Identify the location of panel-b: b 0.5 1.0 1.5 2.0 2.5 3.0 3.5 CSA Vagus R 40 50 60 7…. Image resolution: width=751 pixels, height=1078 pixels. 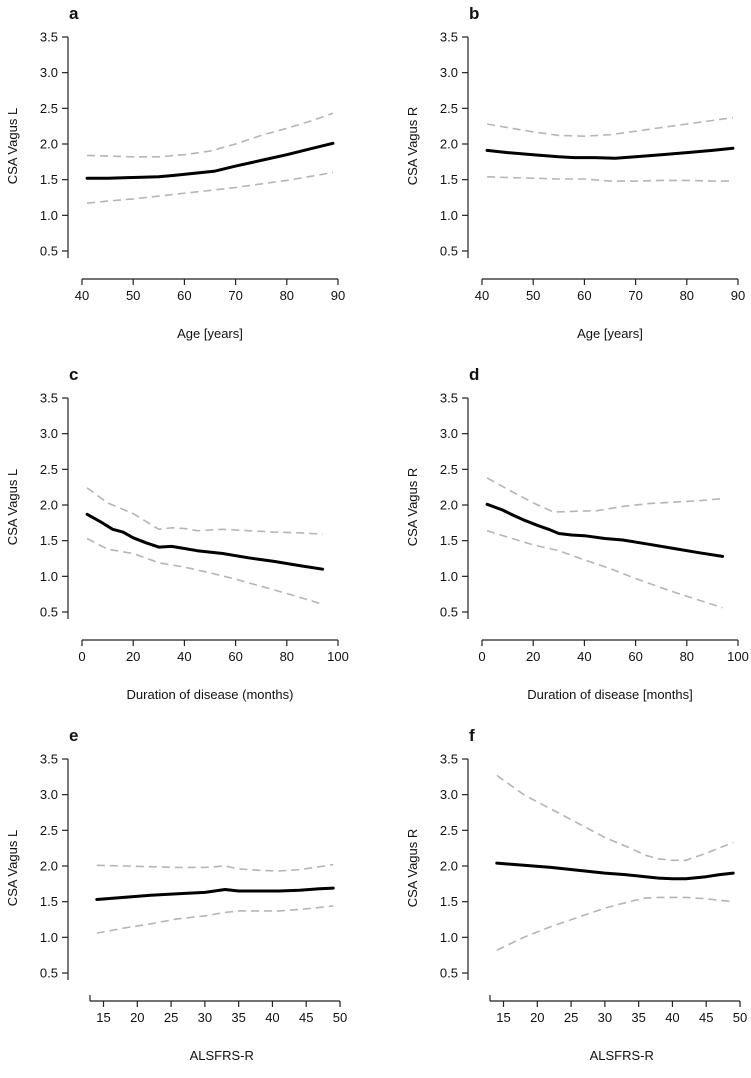
(575, 172).